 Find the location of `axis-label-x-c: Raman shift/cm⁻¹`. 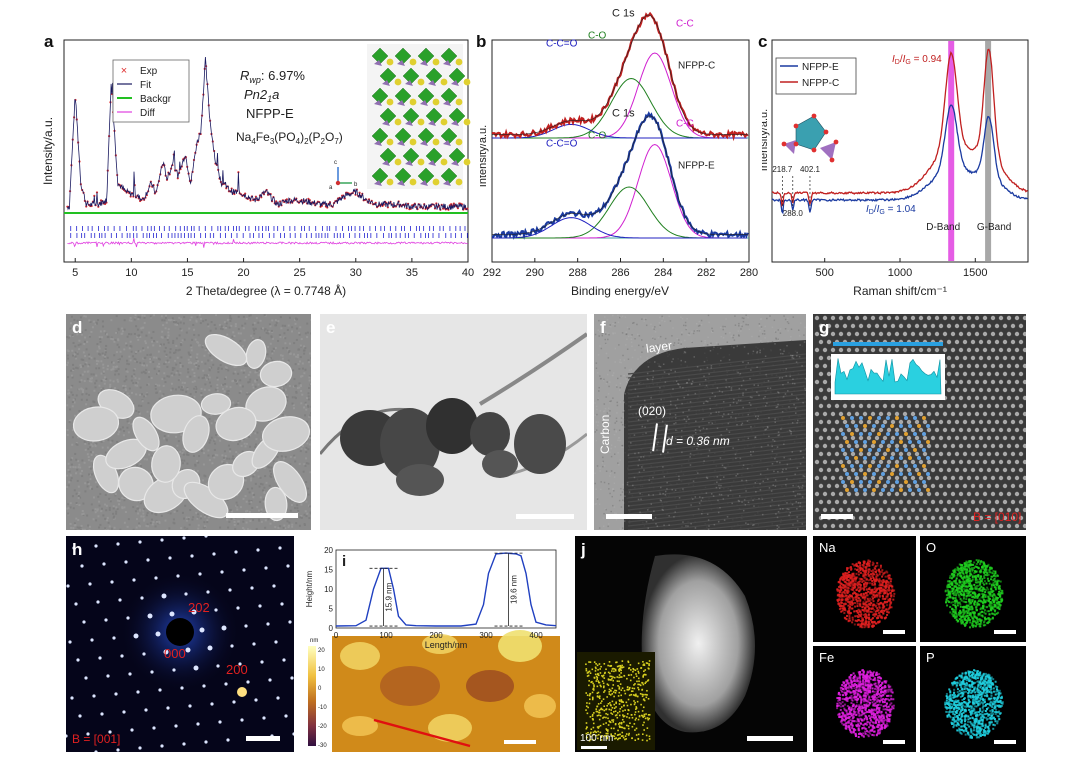

axis-label-x-c: Raman shift/cm⁻¹ is located at coordinates (900, 291).